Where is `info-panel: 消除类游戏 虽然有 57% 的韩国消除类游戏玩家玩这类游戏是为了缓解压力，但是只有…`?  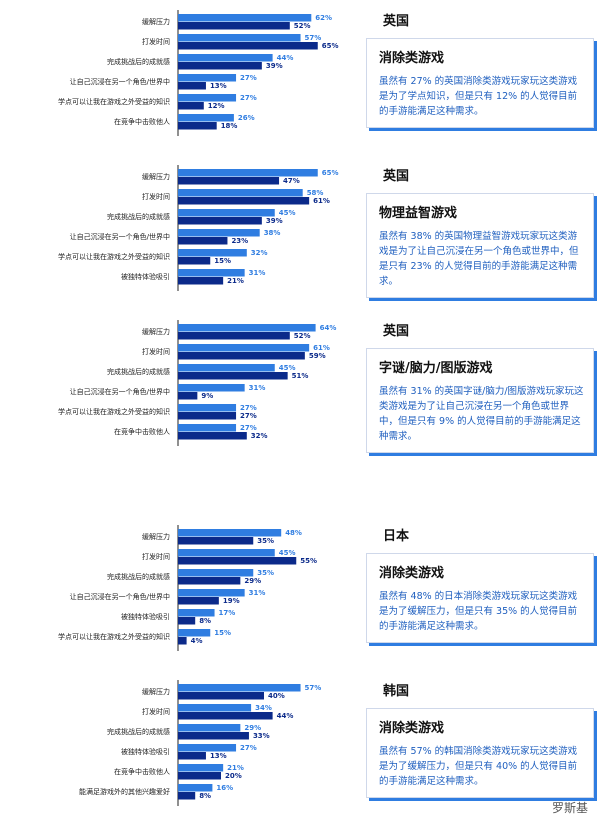 info-panel: 消除类游戏 虽然有 57% 的韩国消除类游戏玩家玩这类游戏是为了缓解压力，但是只有… is located at coordinates (480, 753).